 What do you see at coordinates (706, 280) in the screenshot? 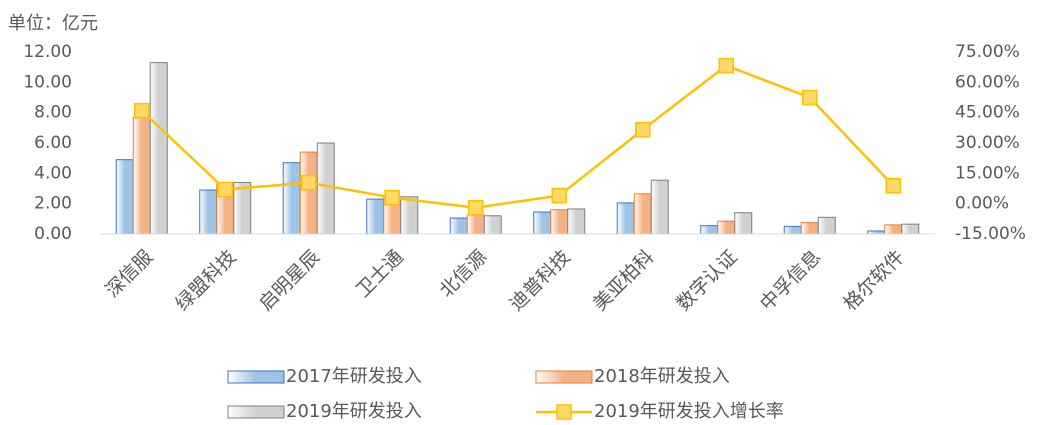
I see `x-tick-label: 数字认证` at bounding box center [706, 280].